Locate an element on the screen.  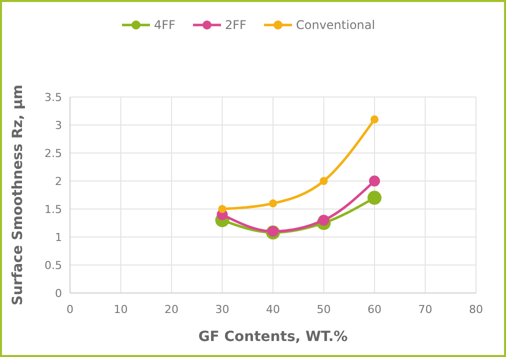
x-tick-label: 50 is located at coordinates (323, 309).